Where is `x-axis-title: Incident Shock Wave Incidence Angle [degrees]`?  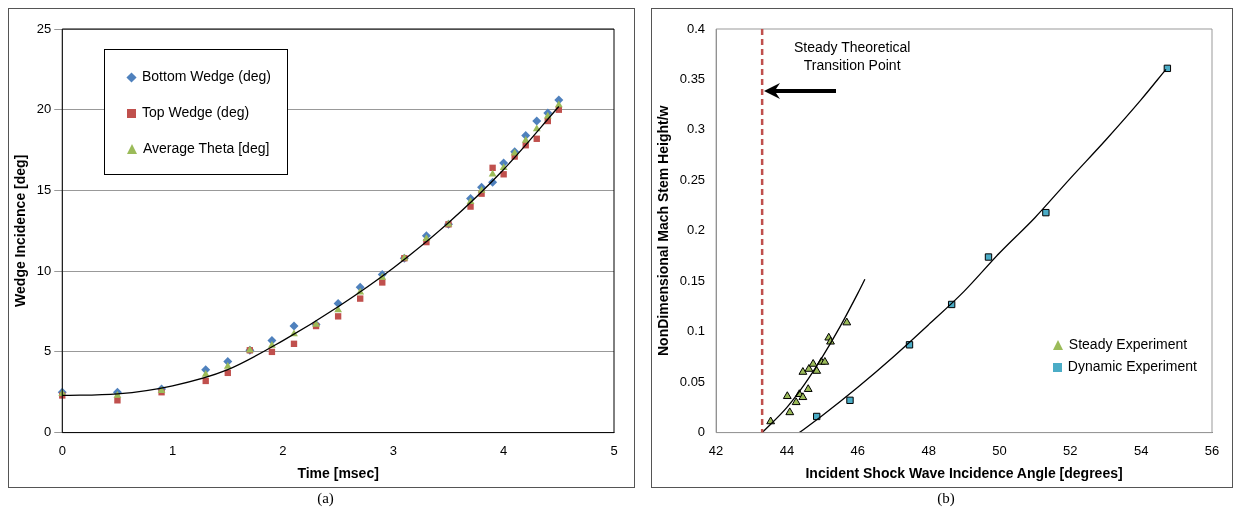 x-axis-title: Incident Shock Wave Incidence Angle [degrees] is located at coordinates (964, 473).